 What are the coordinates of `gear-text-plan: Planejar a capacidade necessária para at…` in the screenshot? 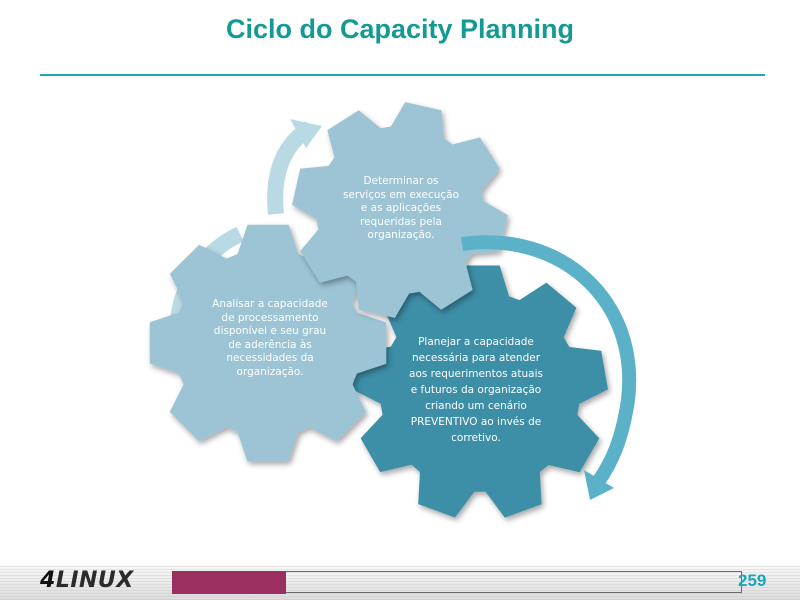 It's located at (476, 390).